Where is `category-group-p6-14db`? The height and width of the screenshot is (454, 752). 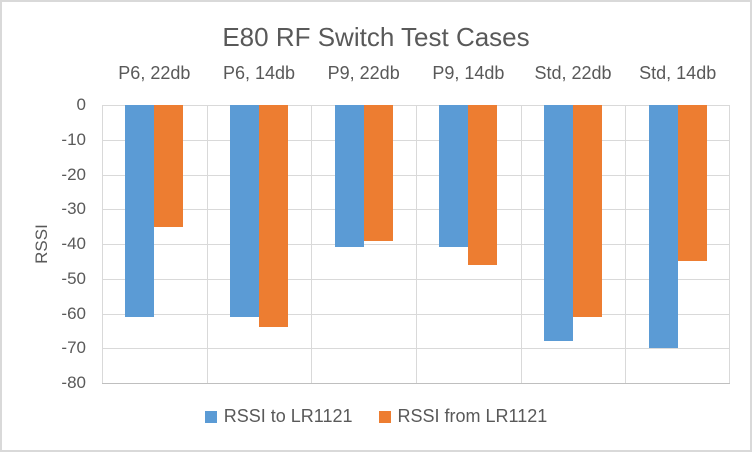
category-group-p6-14db is located at coordinates (259, 244).